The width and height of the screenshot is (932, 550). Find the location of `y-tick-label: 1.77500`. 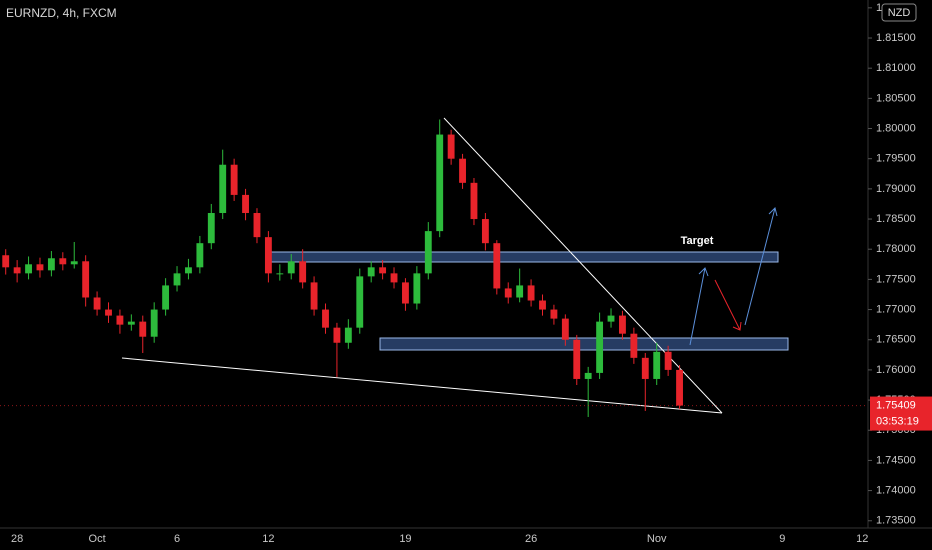

y-tick-label: 1.77500 is located at coordinates (896, 279).